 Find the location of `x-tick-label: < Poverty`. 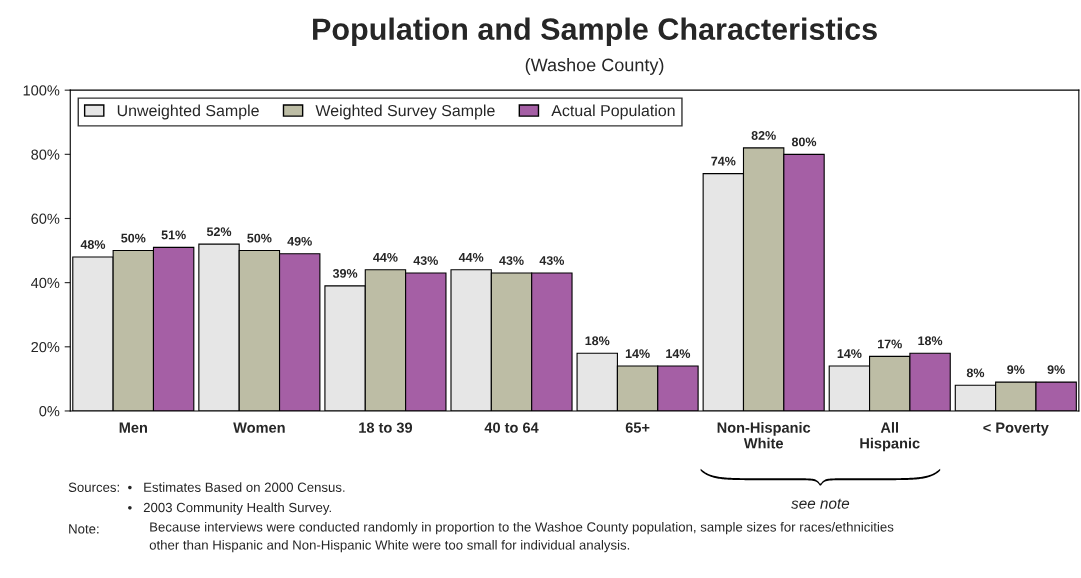

x-tick-label: < Poverty is located at coordinates (1016, 429).